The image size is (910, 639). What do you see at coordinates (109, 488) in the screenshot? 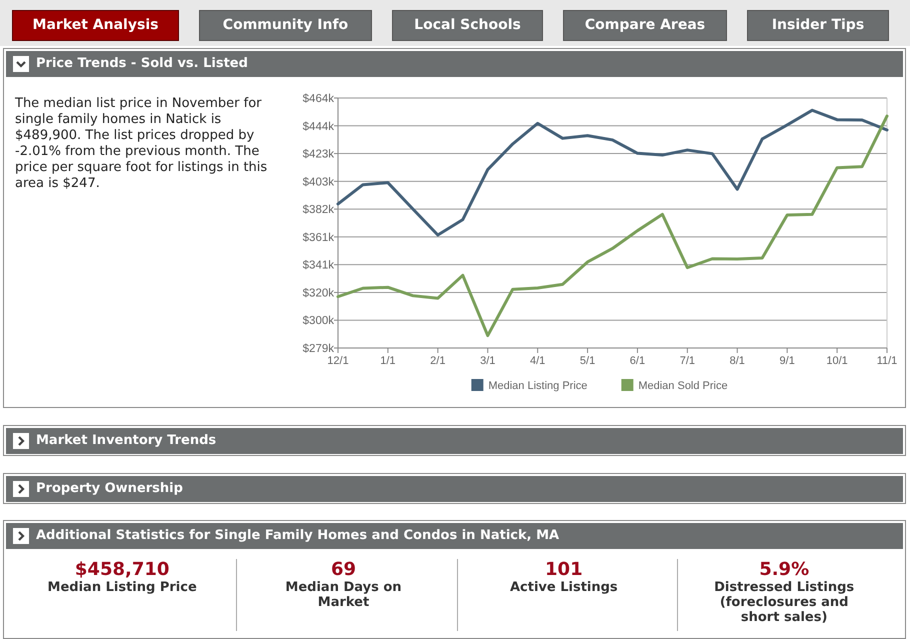
I see `text: Property Ownership` at bounding box center [109, 488].